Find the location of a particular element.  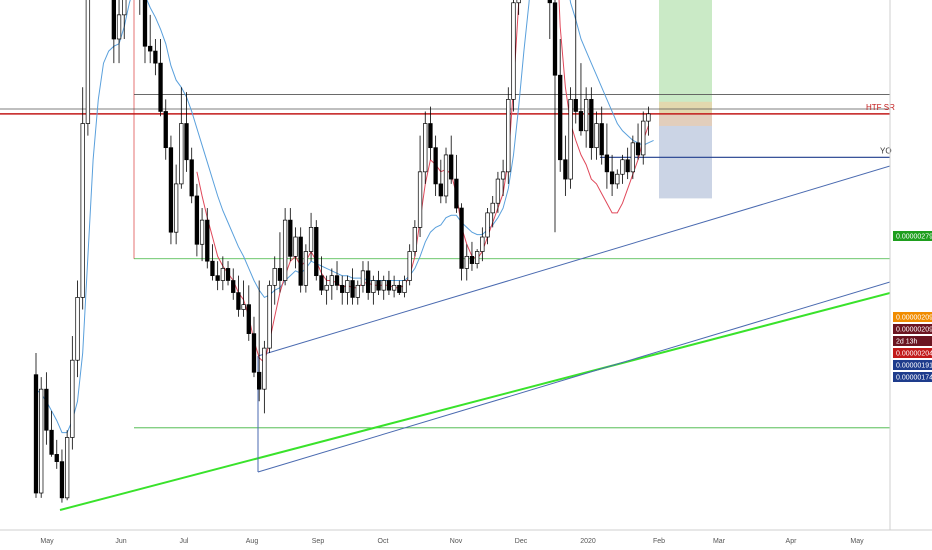

price-tag-label: 0.00000209 is located at coordinates (914, 330).